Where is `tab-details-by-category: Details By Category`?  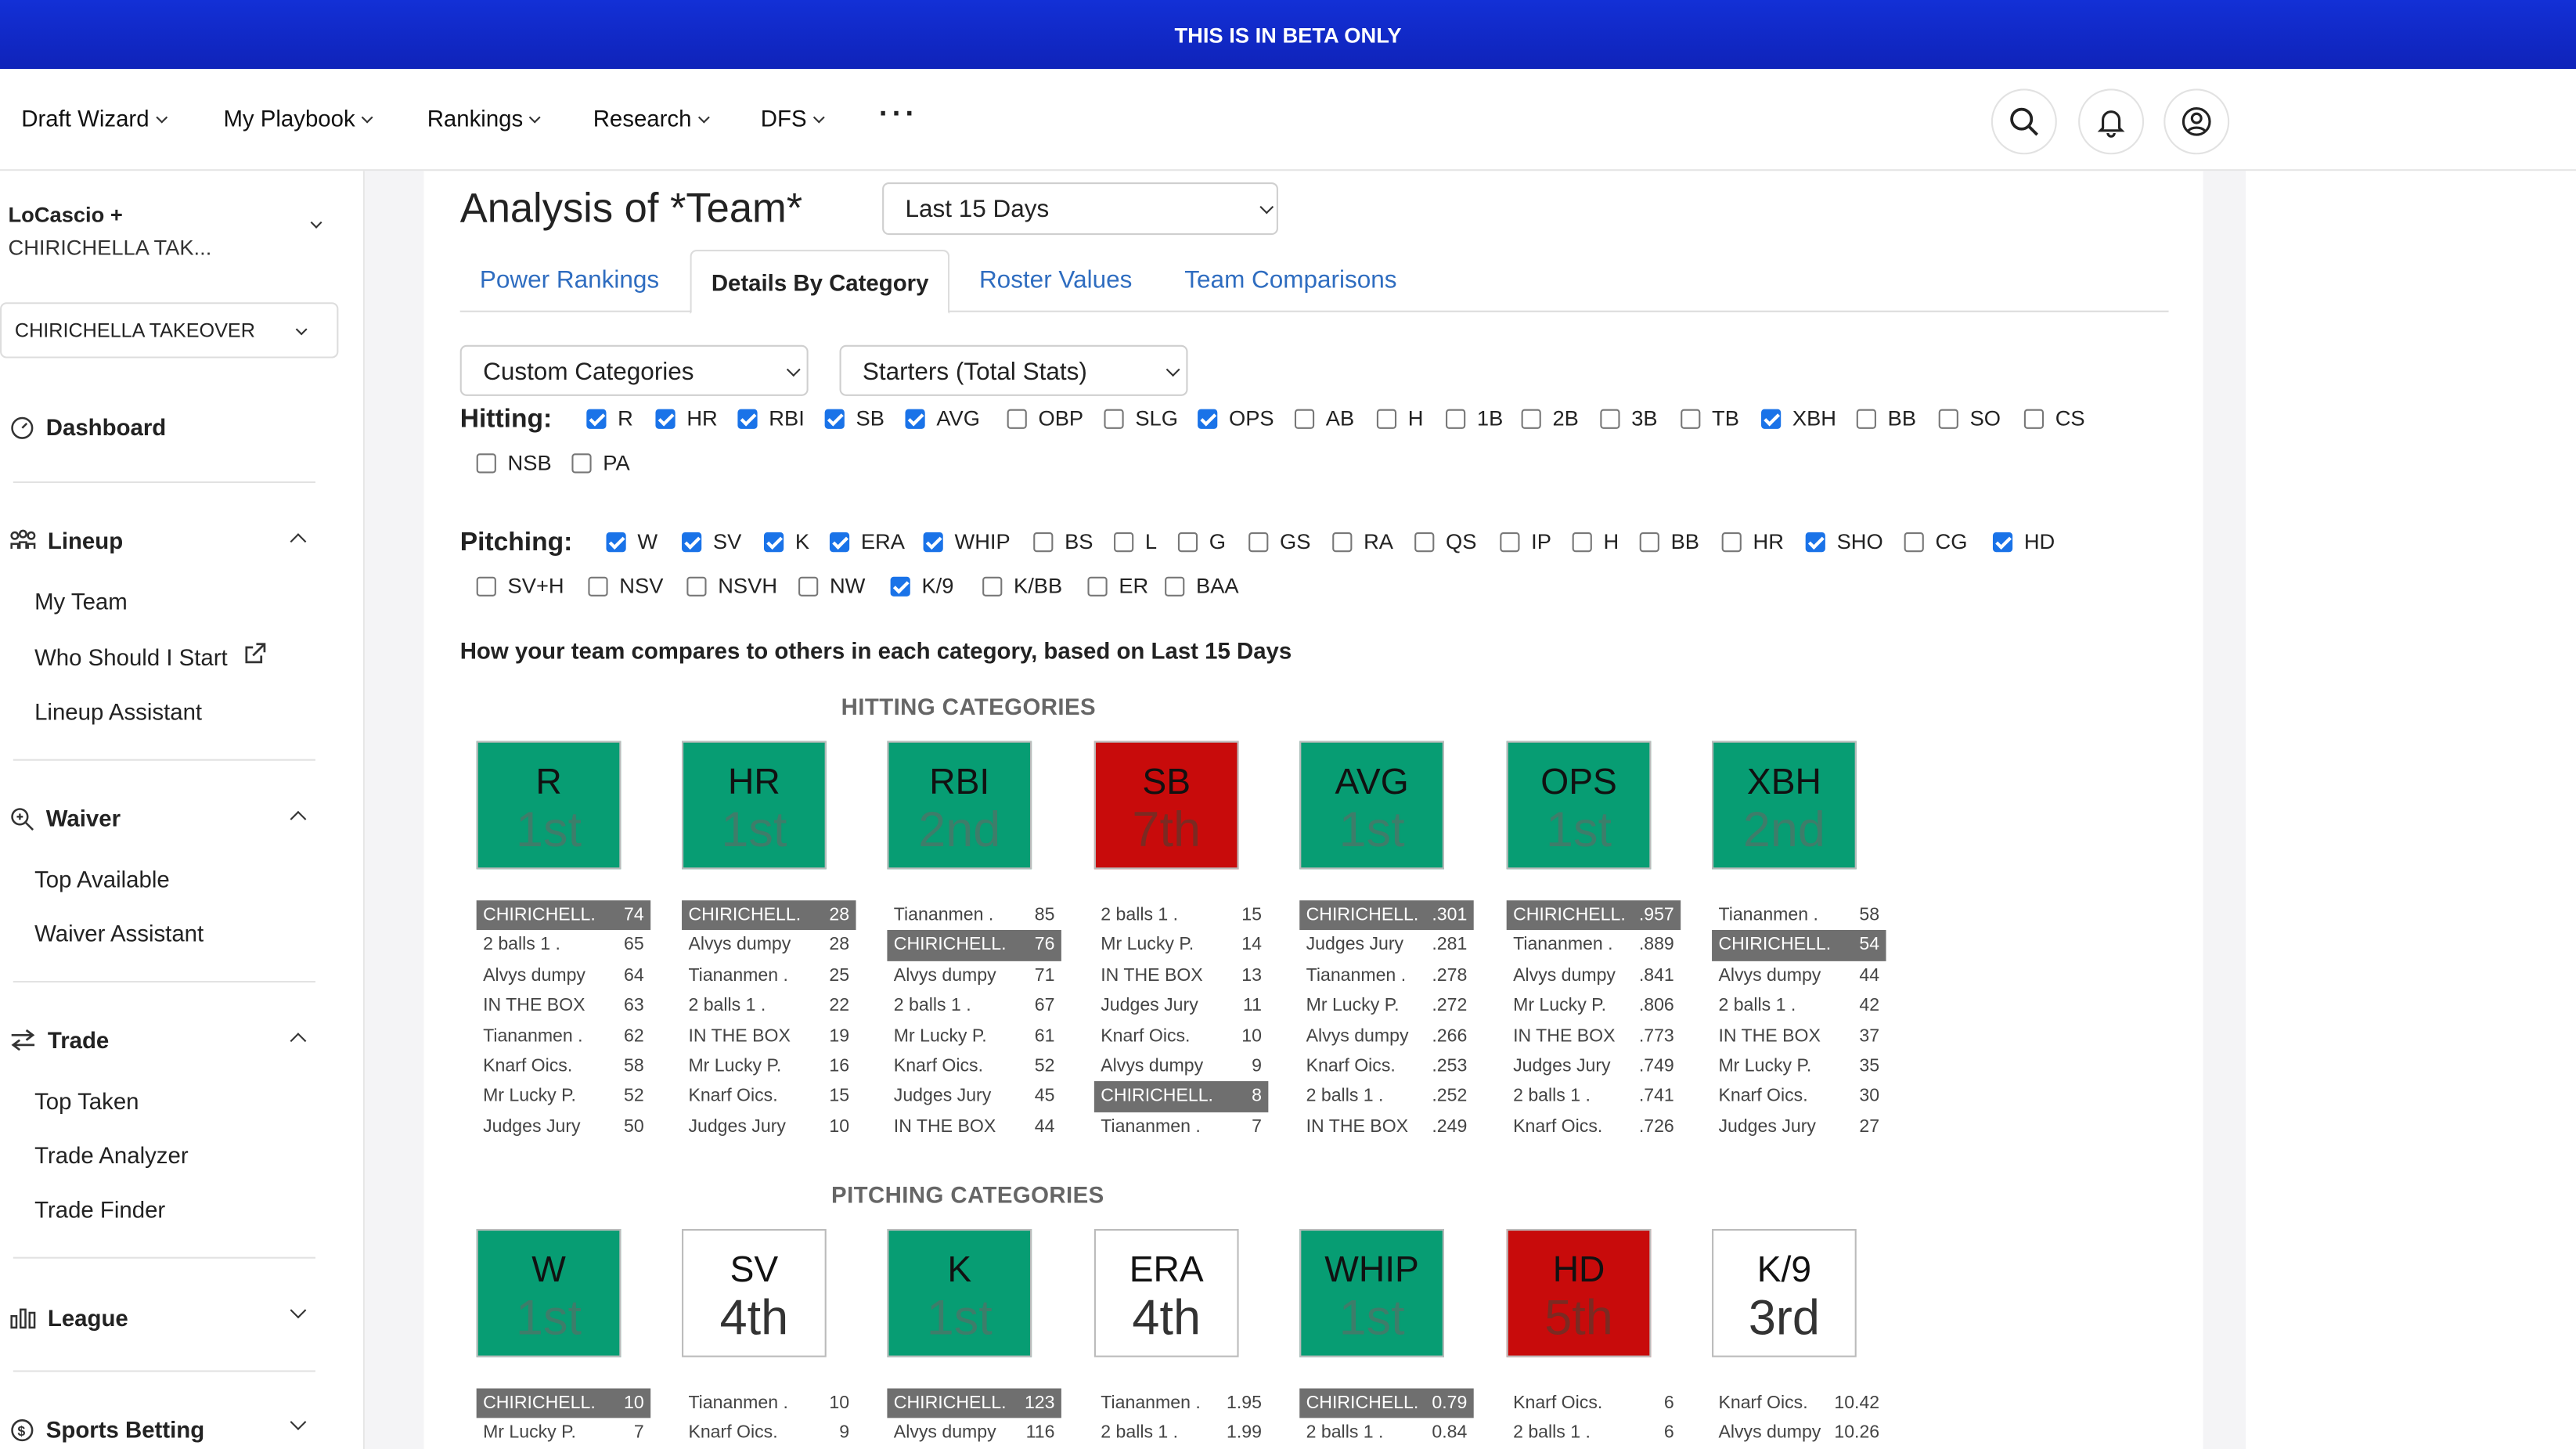 tab-details-by-category: Details By Category is located at coordinates (820, 282).